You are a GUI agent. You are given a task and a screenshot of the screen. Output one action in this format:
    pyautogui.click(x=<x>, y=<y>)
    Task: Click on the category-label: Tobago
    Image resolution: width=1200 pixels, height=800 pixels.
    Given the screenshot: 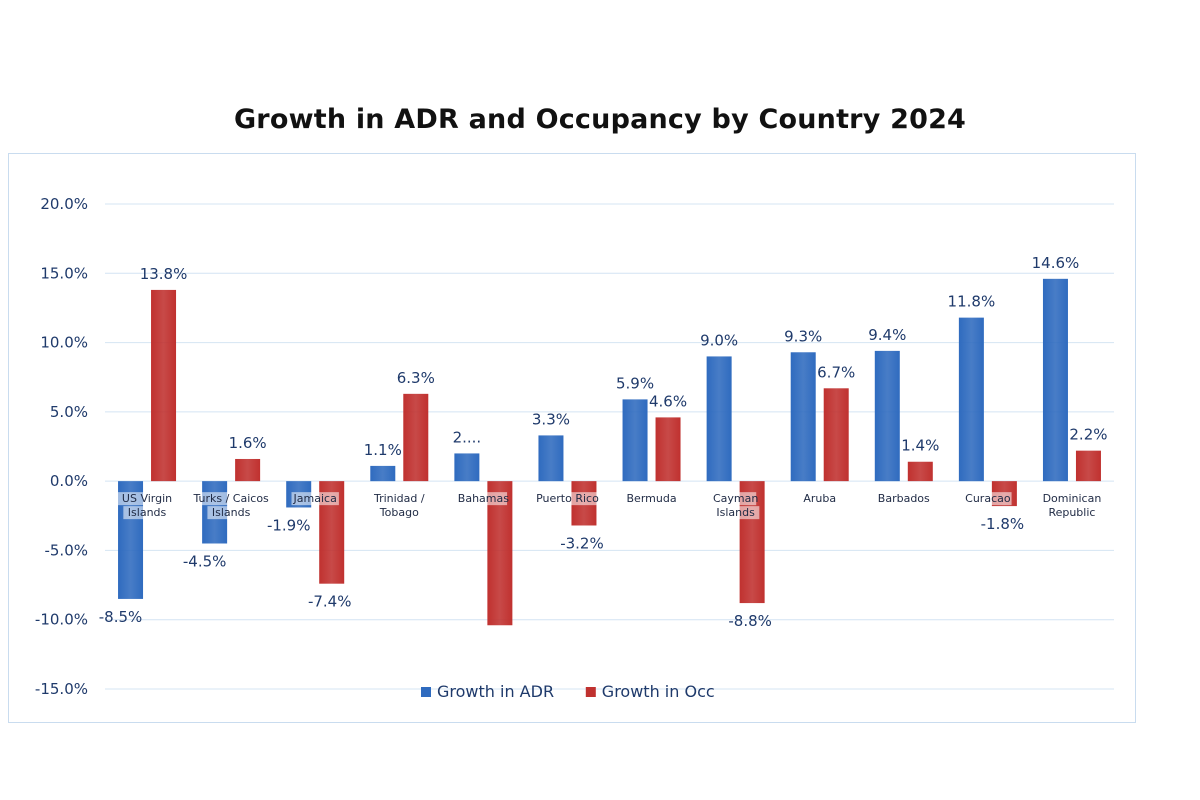 What is the action you would take?
    pyautogui.click(x=399, y=512)
    